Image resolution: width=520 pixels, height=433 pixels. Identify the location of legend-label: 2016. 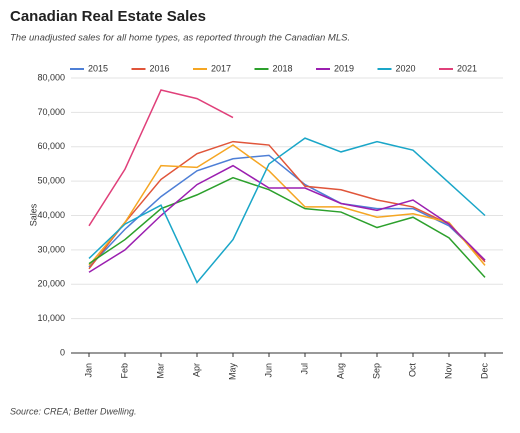
(160, 68).